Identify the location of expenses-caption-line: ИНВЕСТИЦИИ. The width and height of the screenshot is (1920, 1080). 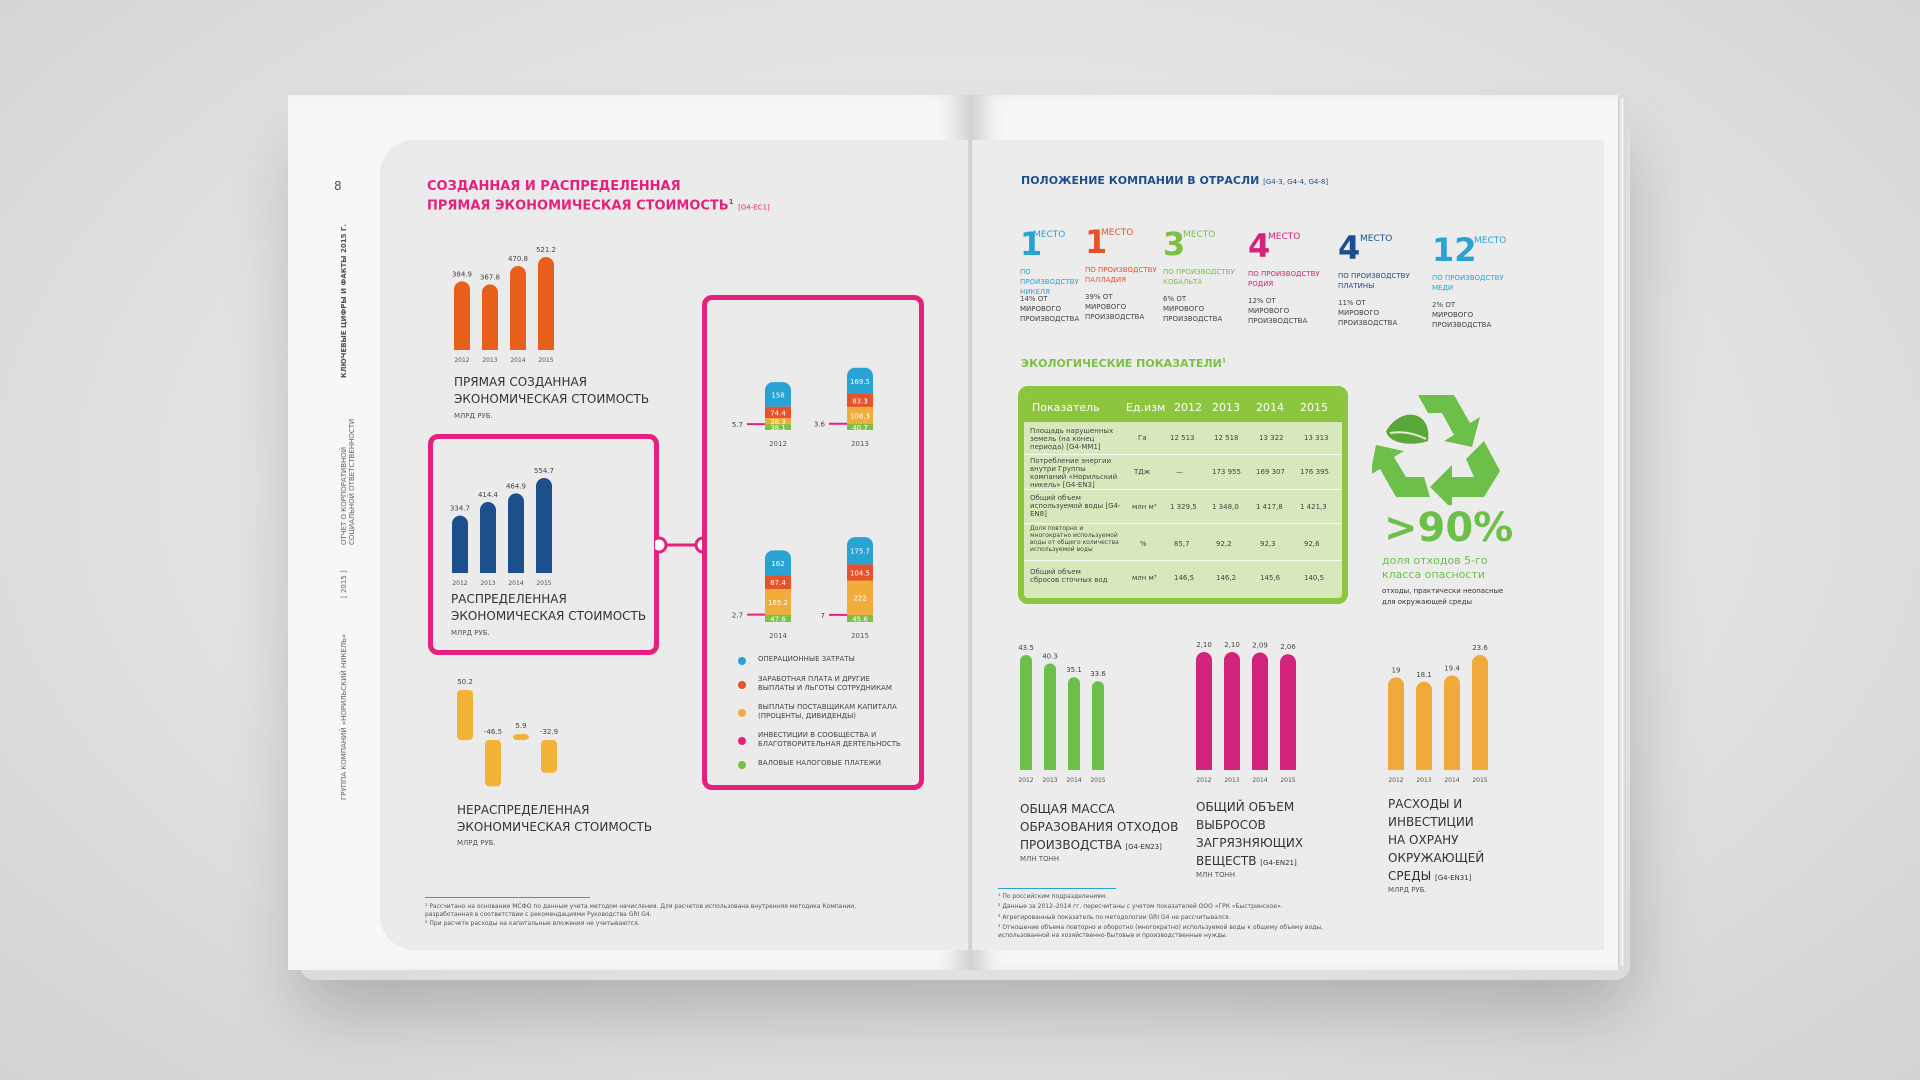
(1431, 822).